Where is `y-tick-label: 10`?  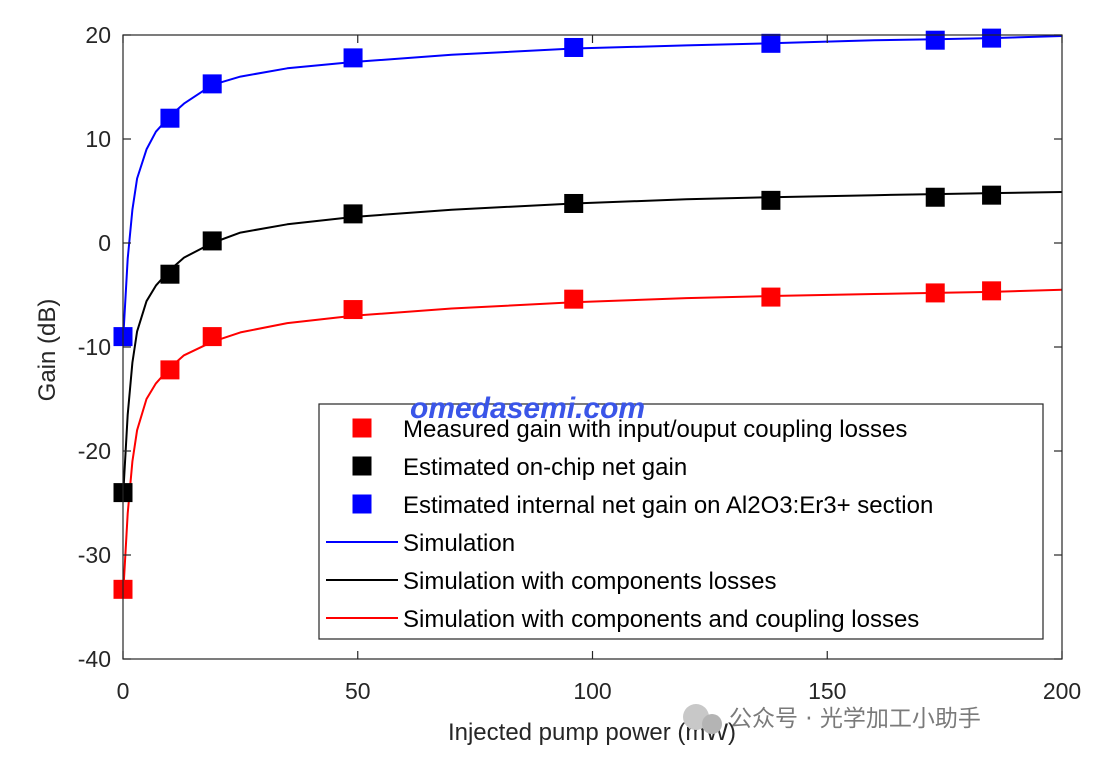
y-tick-label: 10 is located at coordinates (98, 139).